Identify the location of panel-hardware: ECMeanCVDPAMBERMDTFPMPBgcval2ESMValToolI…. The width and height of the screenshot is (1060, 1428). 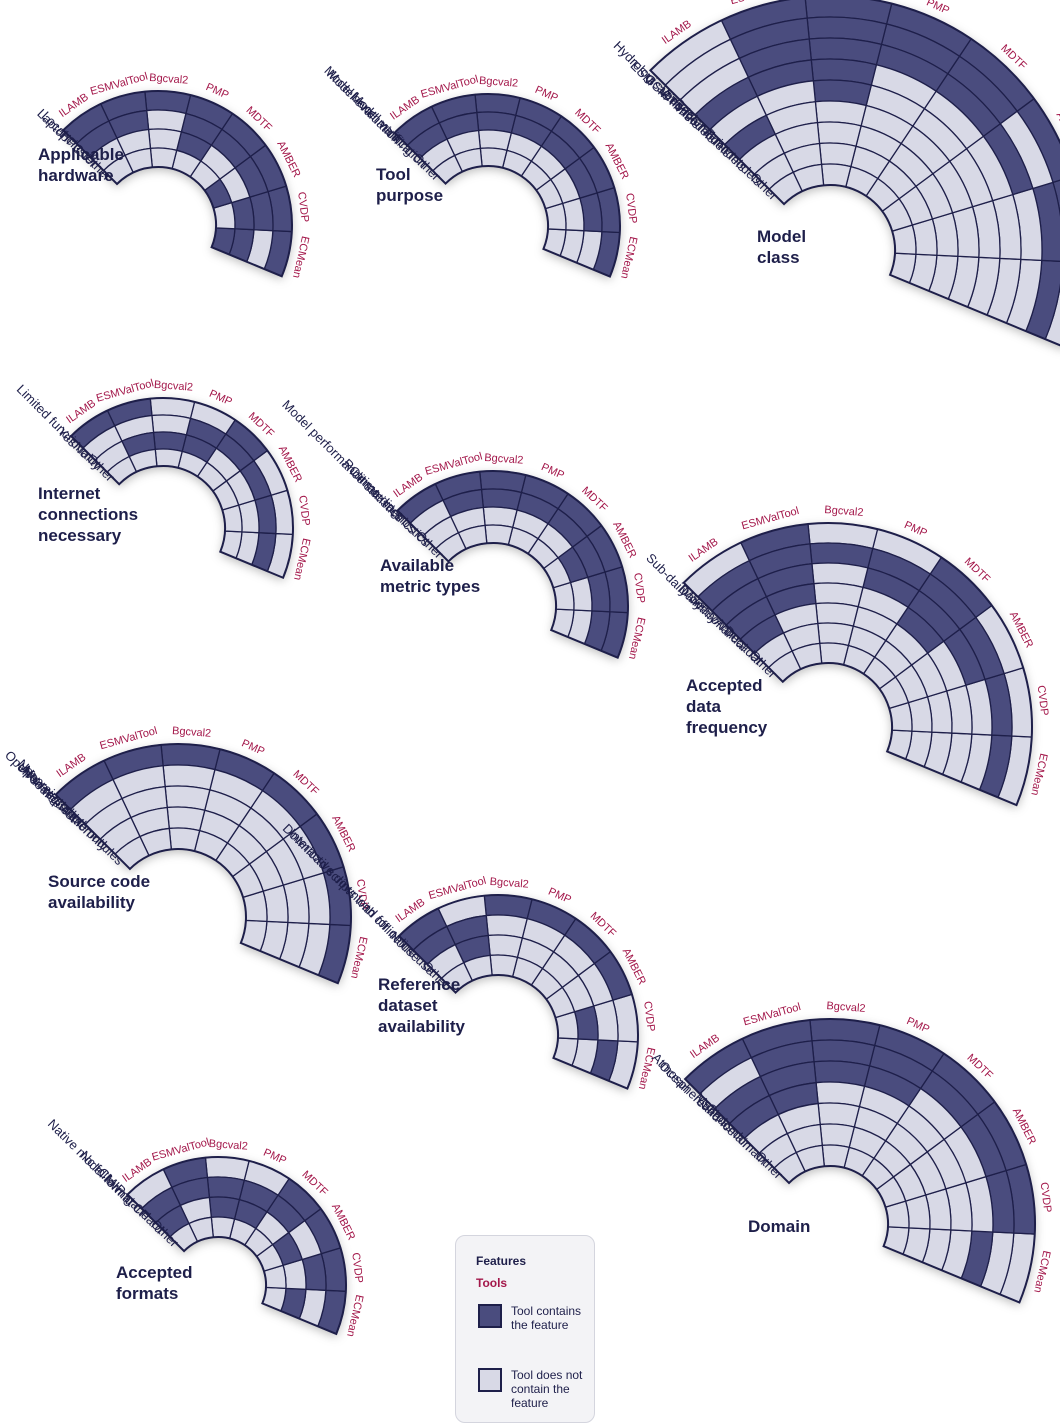
(172, 175).